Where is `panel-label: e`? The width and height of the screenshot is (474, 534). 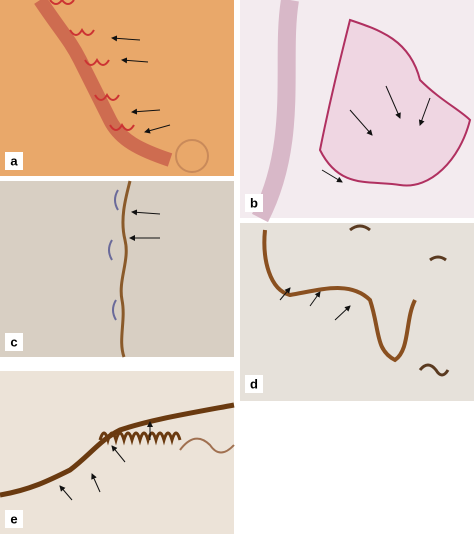 panel-label: e is located at coordinates (13, 518).